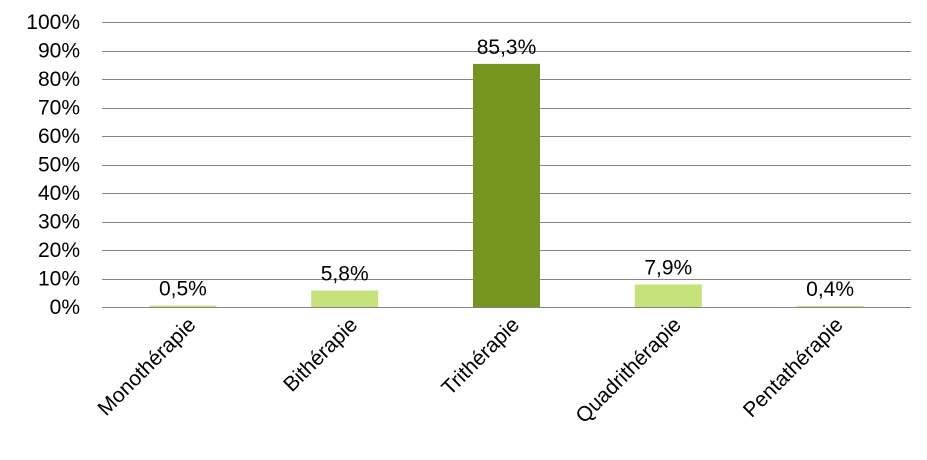 This screenshot has height=460, width=927. What do you see at coordinates (59, 279) in the screenshot?
I see `y-tick-label: 10%` at bounding box center [59, 279].